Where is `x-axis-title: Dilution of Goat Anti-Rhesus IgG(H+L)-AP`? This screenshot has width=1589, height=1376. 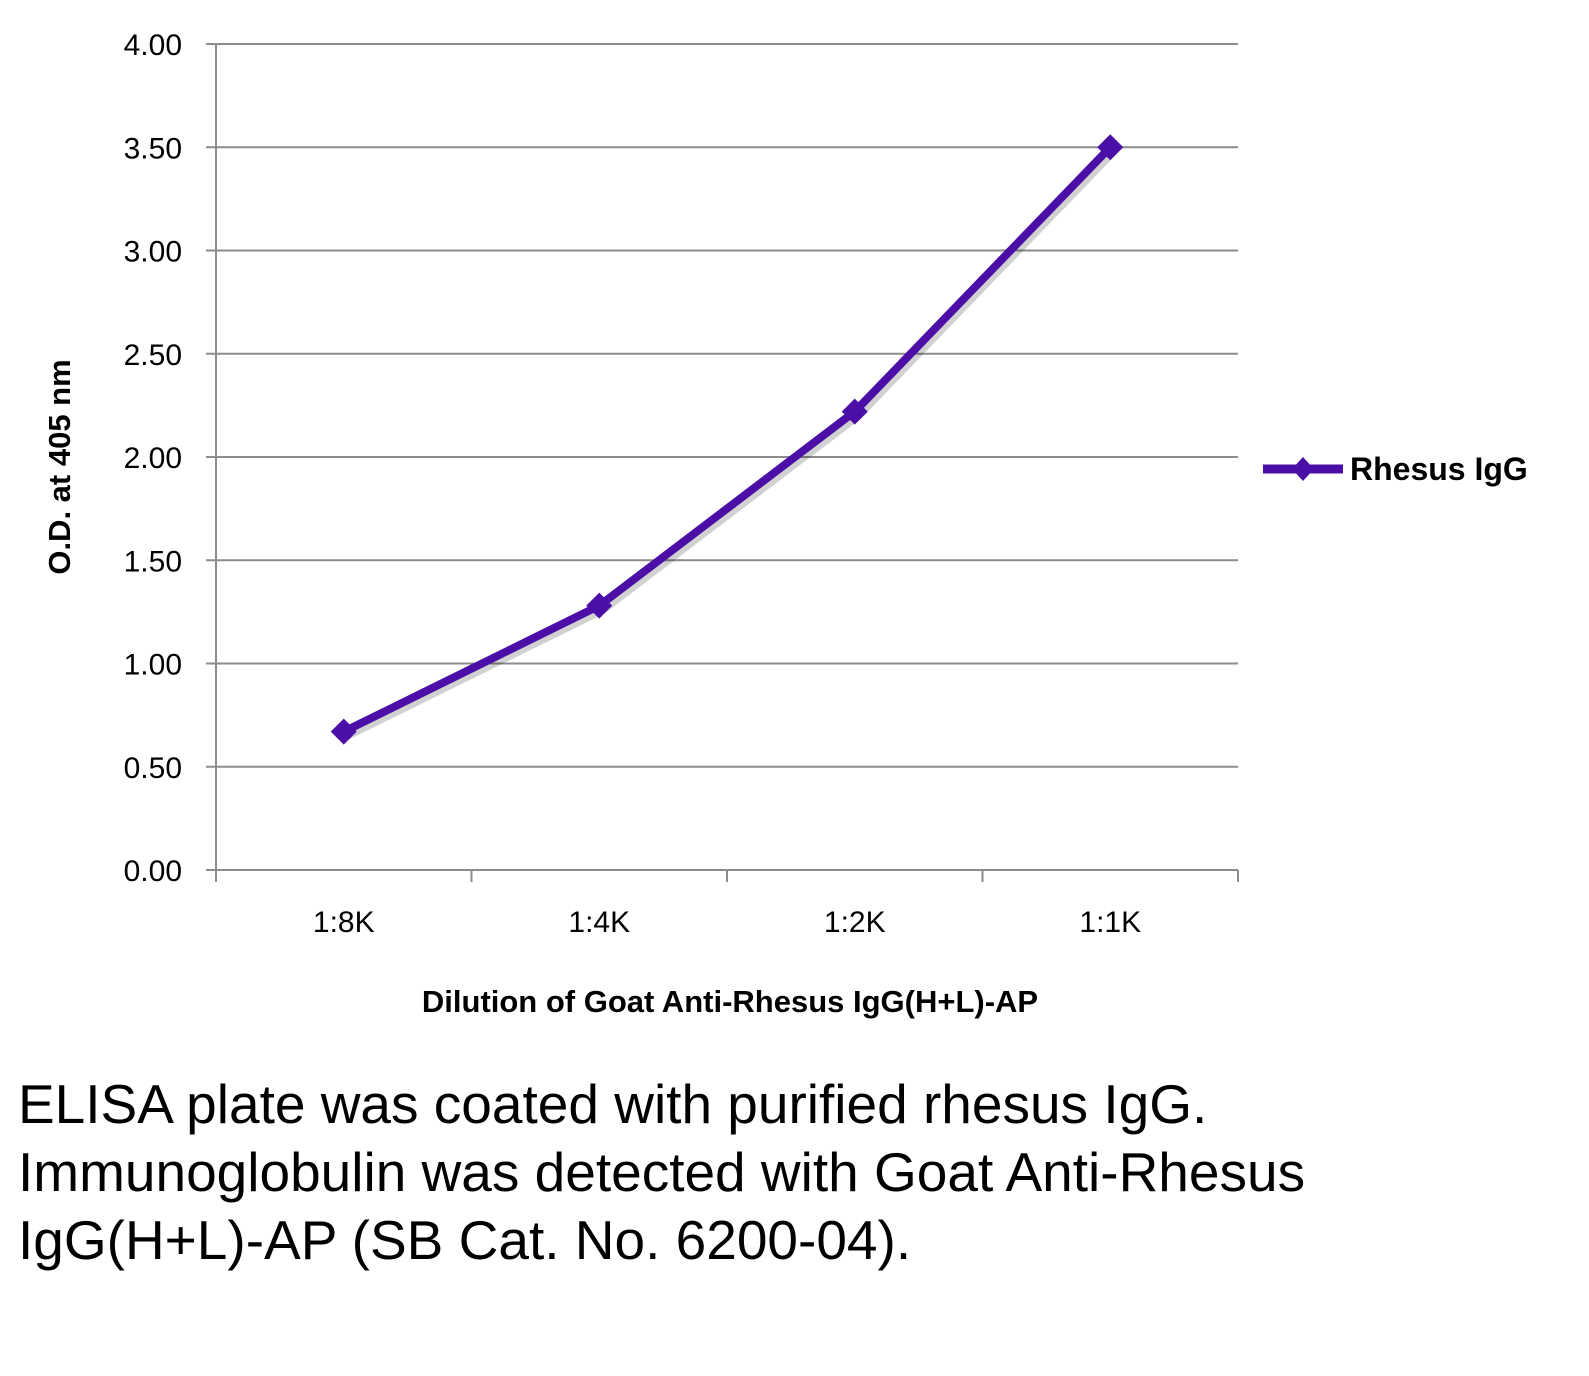
x-axis-title: Dilution of Goat Anti-Rhesus IgG(H+L)-AP is located at coordinates (730, 1001).